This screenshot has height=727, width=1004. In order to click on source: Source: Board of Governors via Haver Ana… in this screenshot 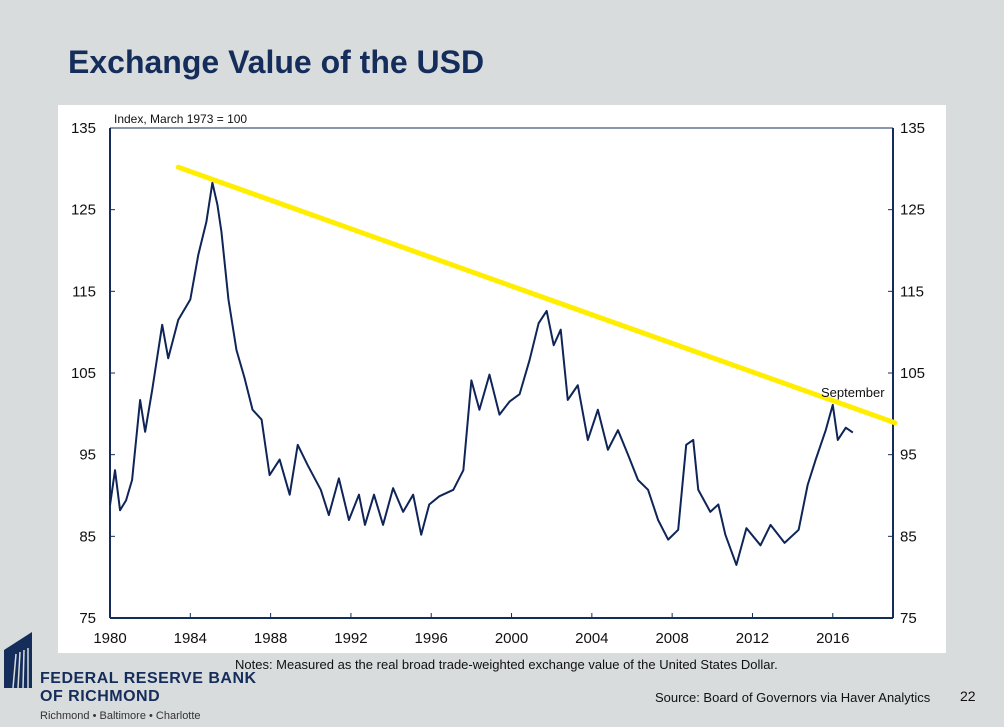, I will do `click(793, 697)`.